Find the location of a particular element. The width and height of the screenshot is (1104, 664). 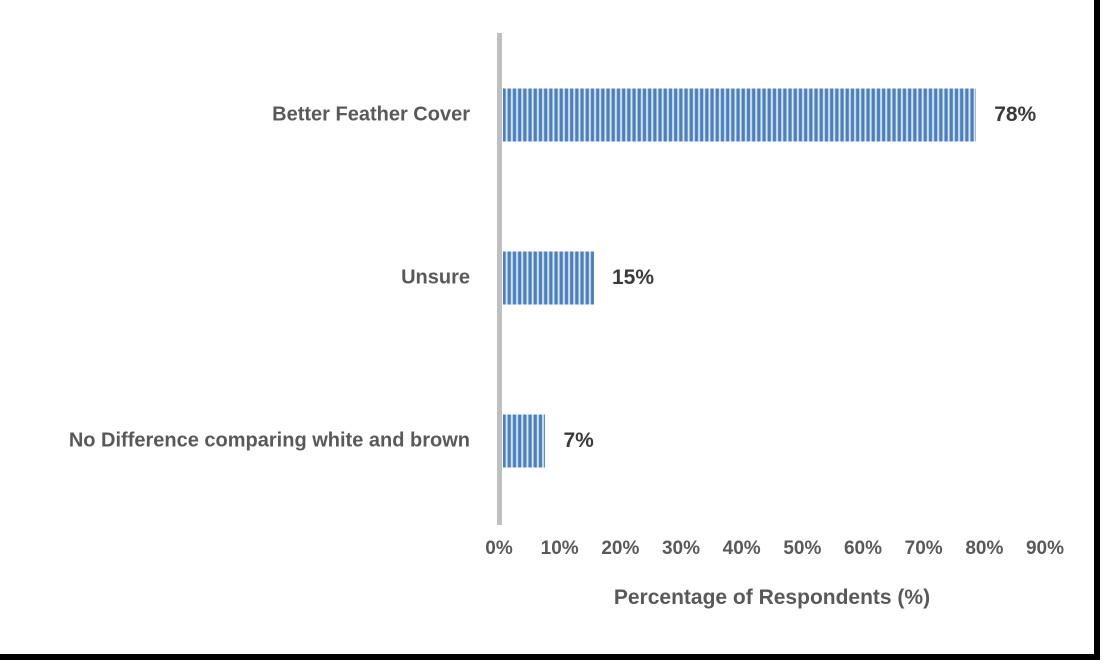

x-tick-label: 40% is located at coordinates (741, 548).